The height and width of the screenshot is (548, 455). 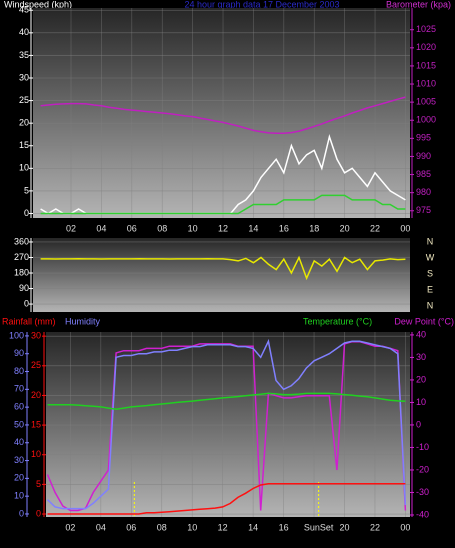 I want to click on compass-label: E, so click(x=430, y=289).